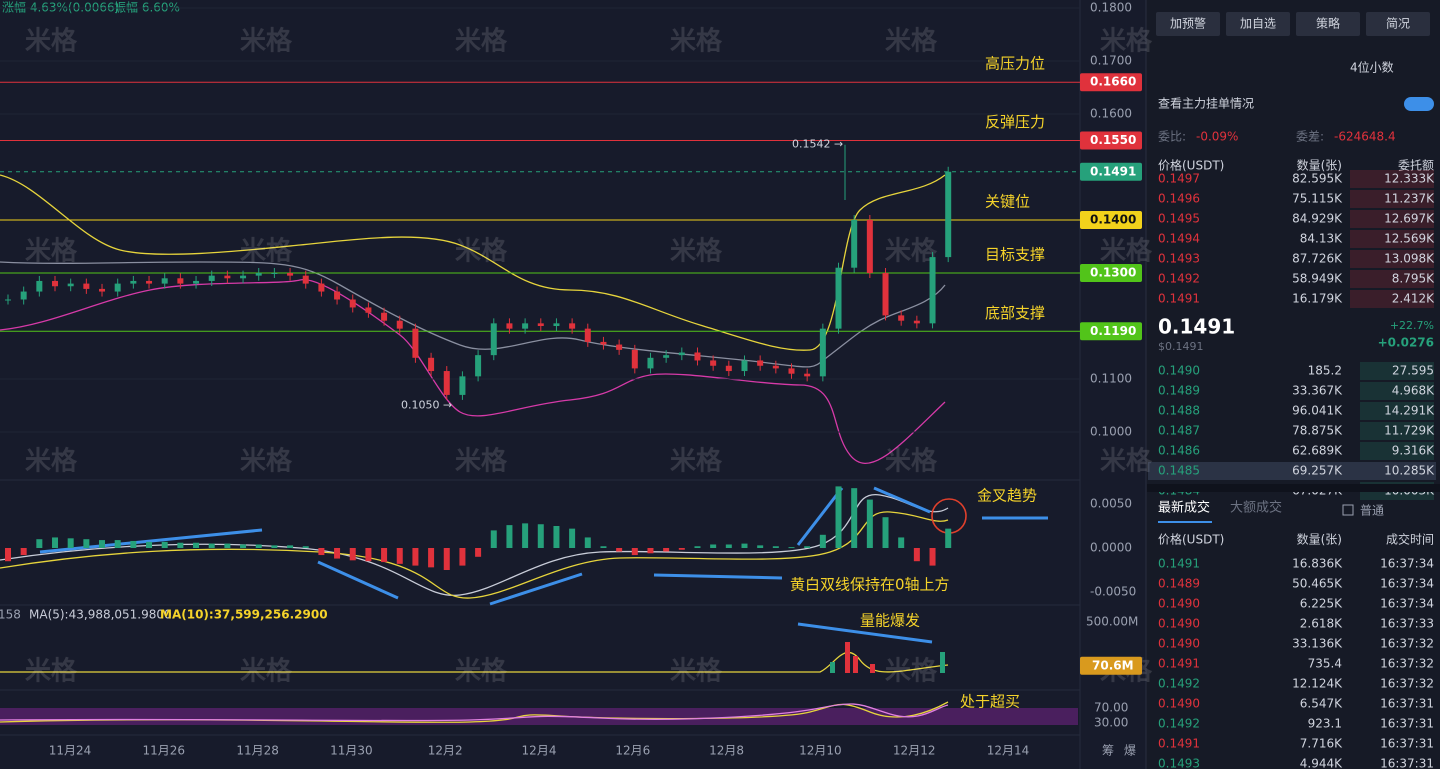 This screenshot has width=1440, height=769. Describe the element at coordinates (1179, 644) in the screenshot. I see `trade-cell: 0.1490` at that location.